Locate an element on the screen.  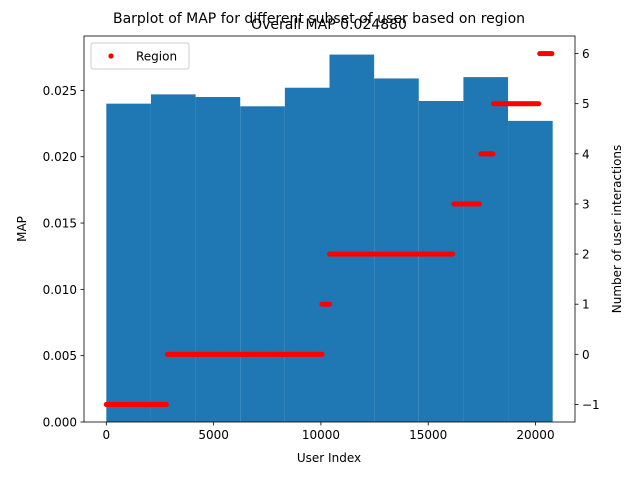
x-axis-label: User Index is located at coordinates (329, 458).